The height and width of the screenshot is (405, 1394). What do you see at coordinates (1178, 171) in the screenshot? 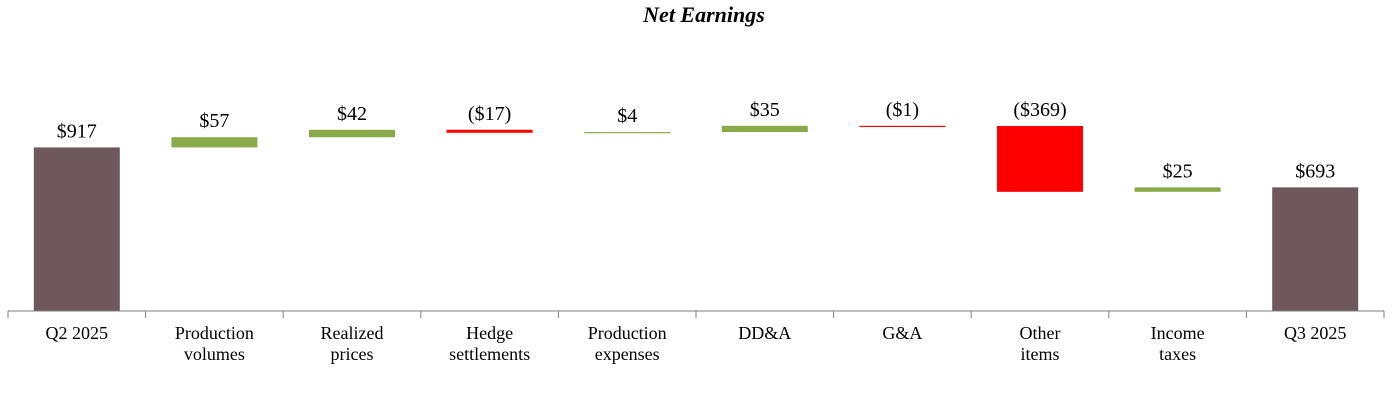
I see `data-label: $25` at bounding box center [1178, 171].